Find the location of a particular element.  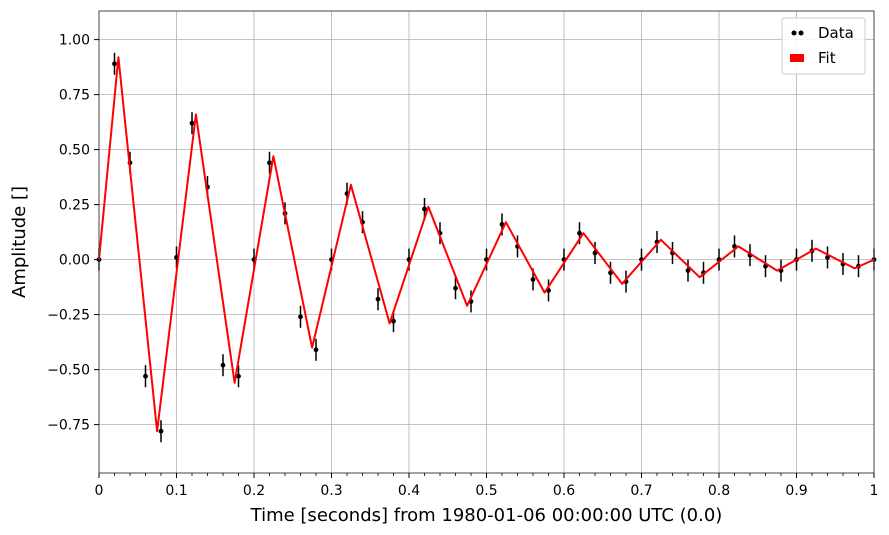

y-tick-label: −0.25 is located at coordinates (68, 316).